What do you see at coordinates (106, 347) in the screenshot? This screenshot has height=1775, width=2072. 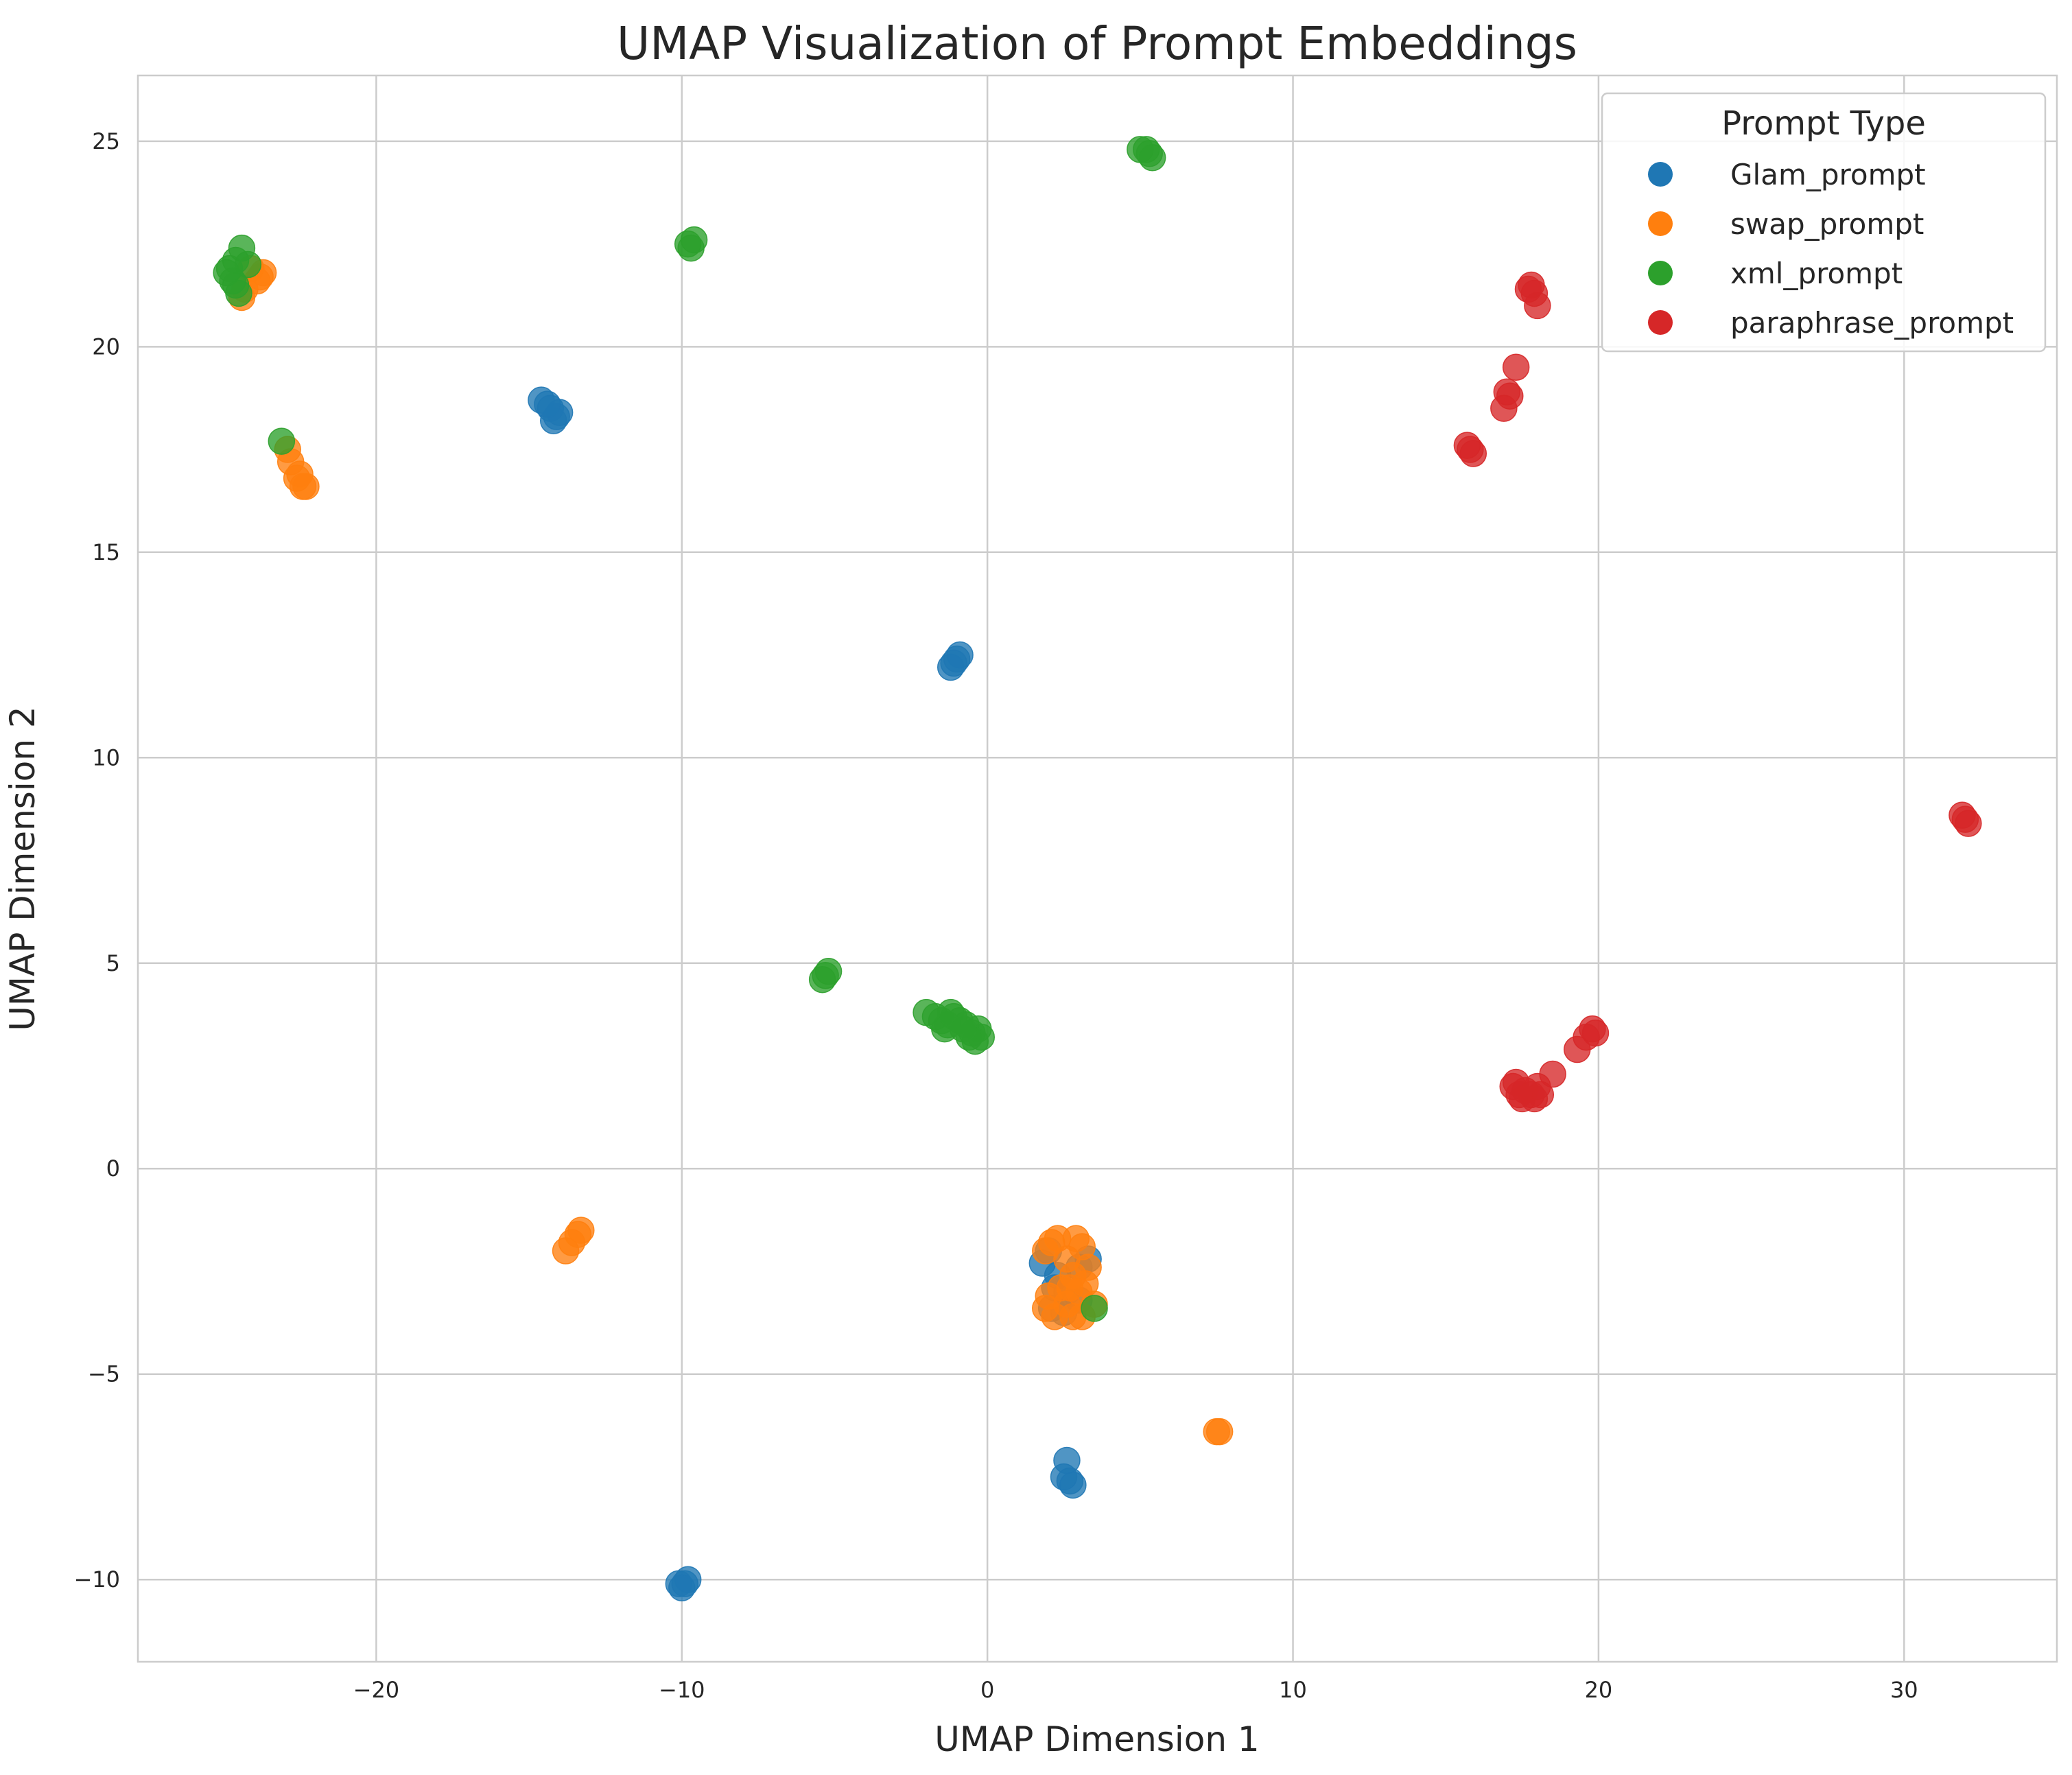 I see `y-tick-label: 20` at bounding box center [106, 347].